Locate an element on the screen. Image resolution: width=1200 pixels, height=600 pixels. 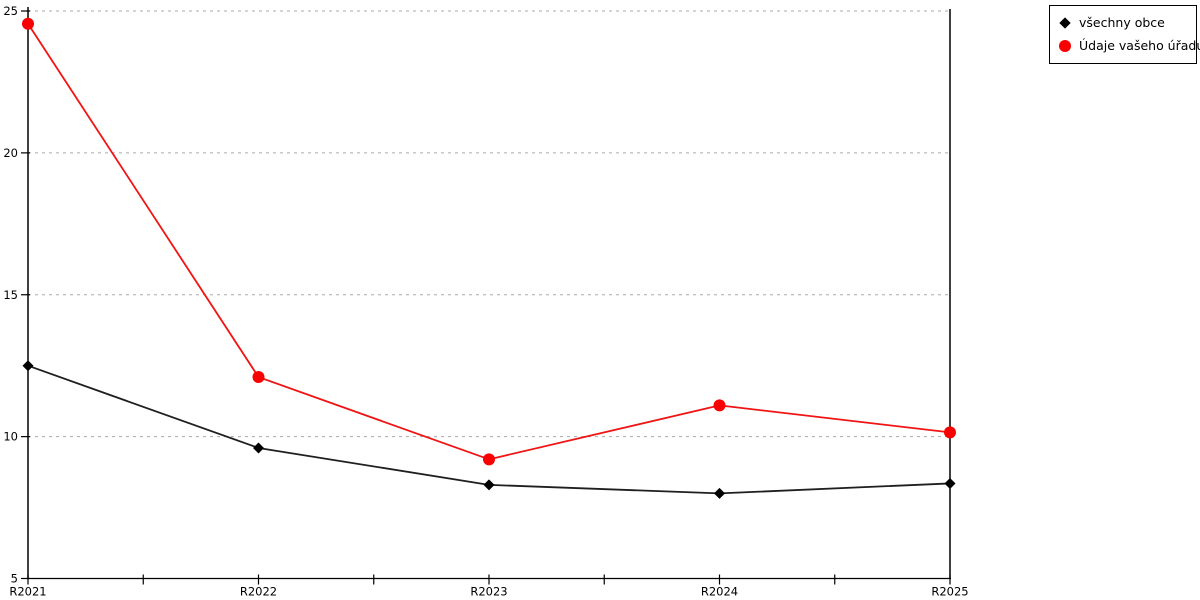
legend-item-udaje-vaseho-uradu: Údaje vašeho úřadu is located at coordinates (1129, 45).